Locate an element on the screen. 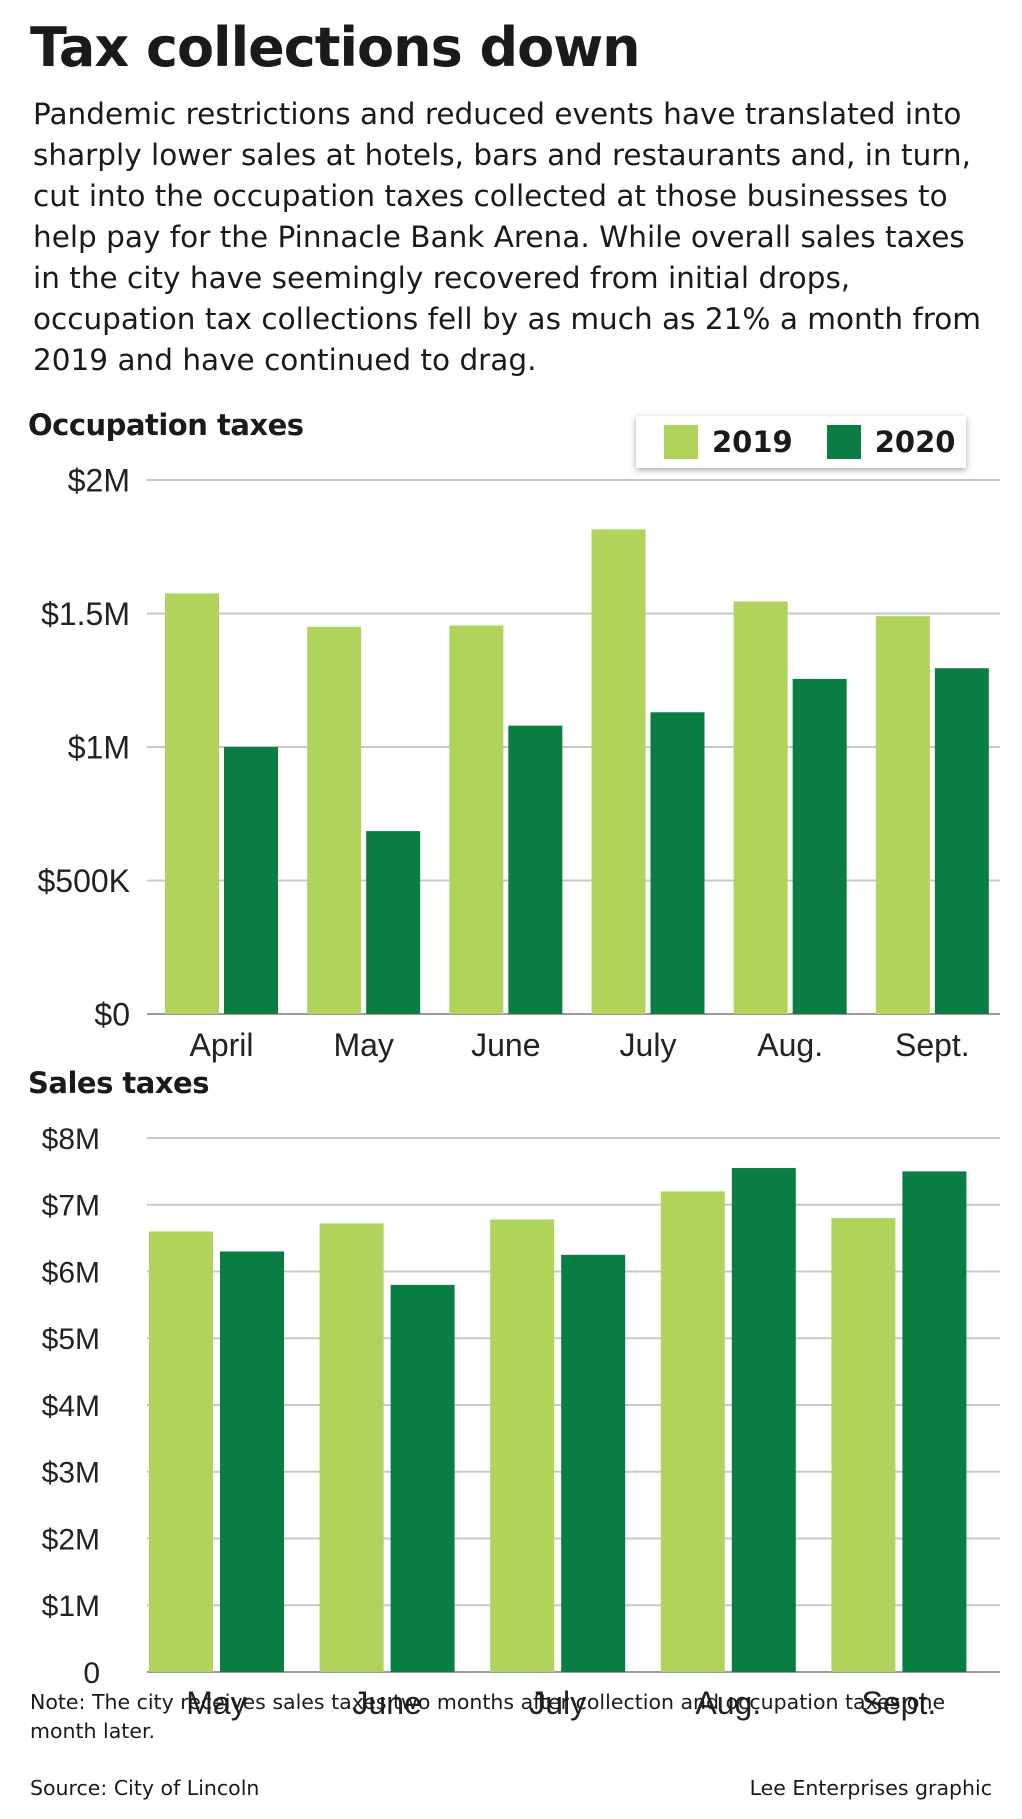 This screenshot has height=1819, width=1022. y-tick-label: 0 is located at coordinates (91, 1673).